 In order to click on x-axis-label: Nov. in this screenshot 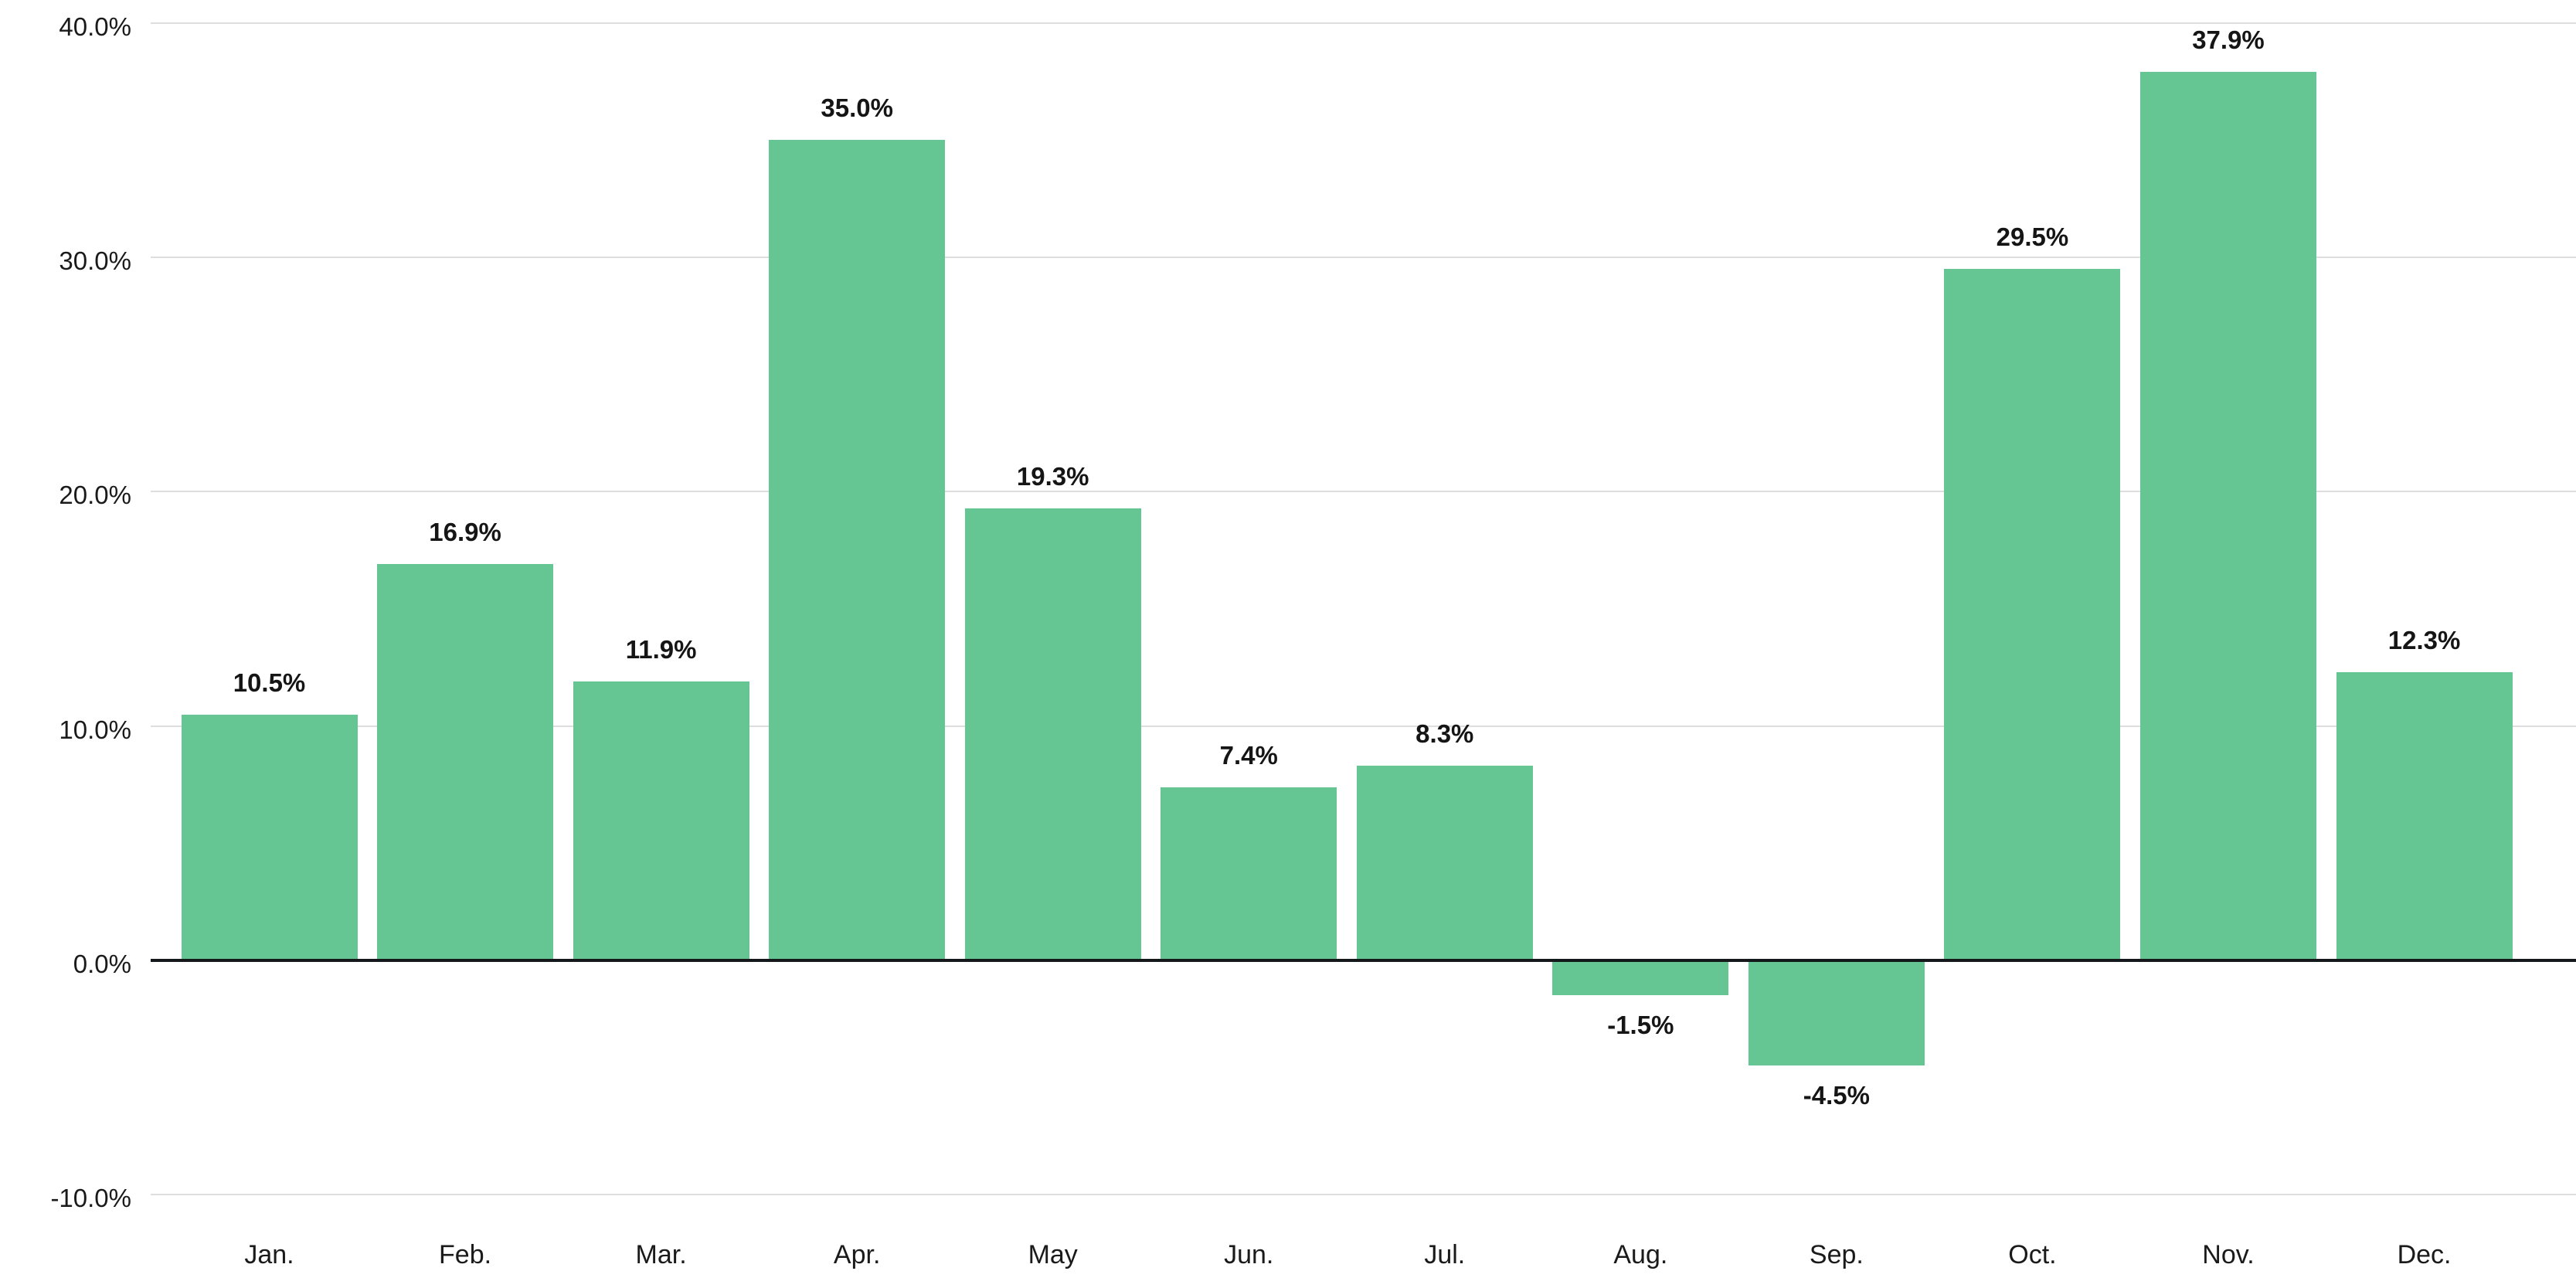, I will do `click(2228, 1254)`.